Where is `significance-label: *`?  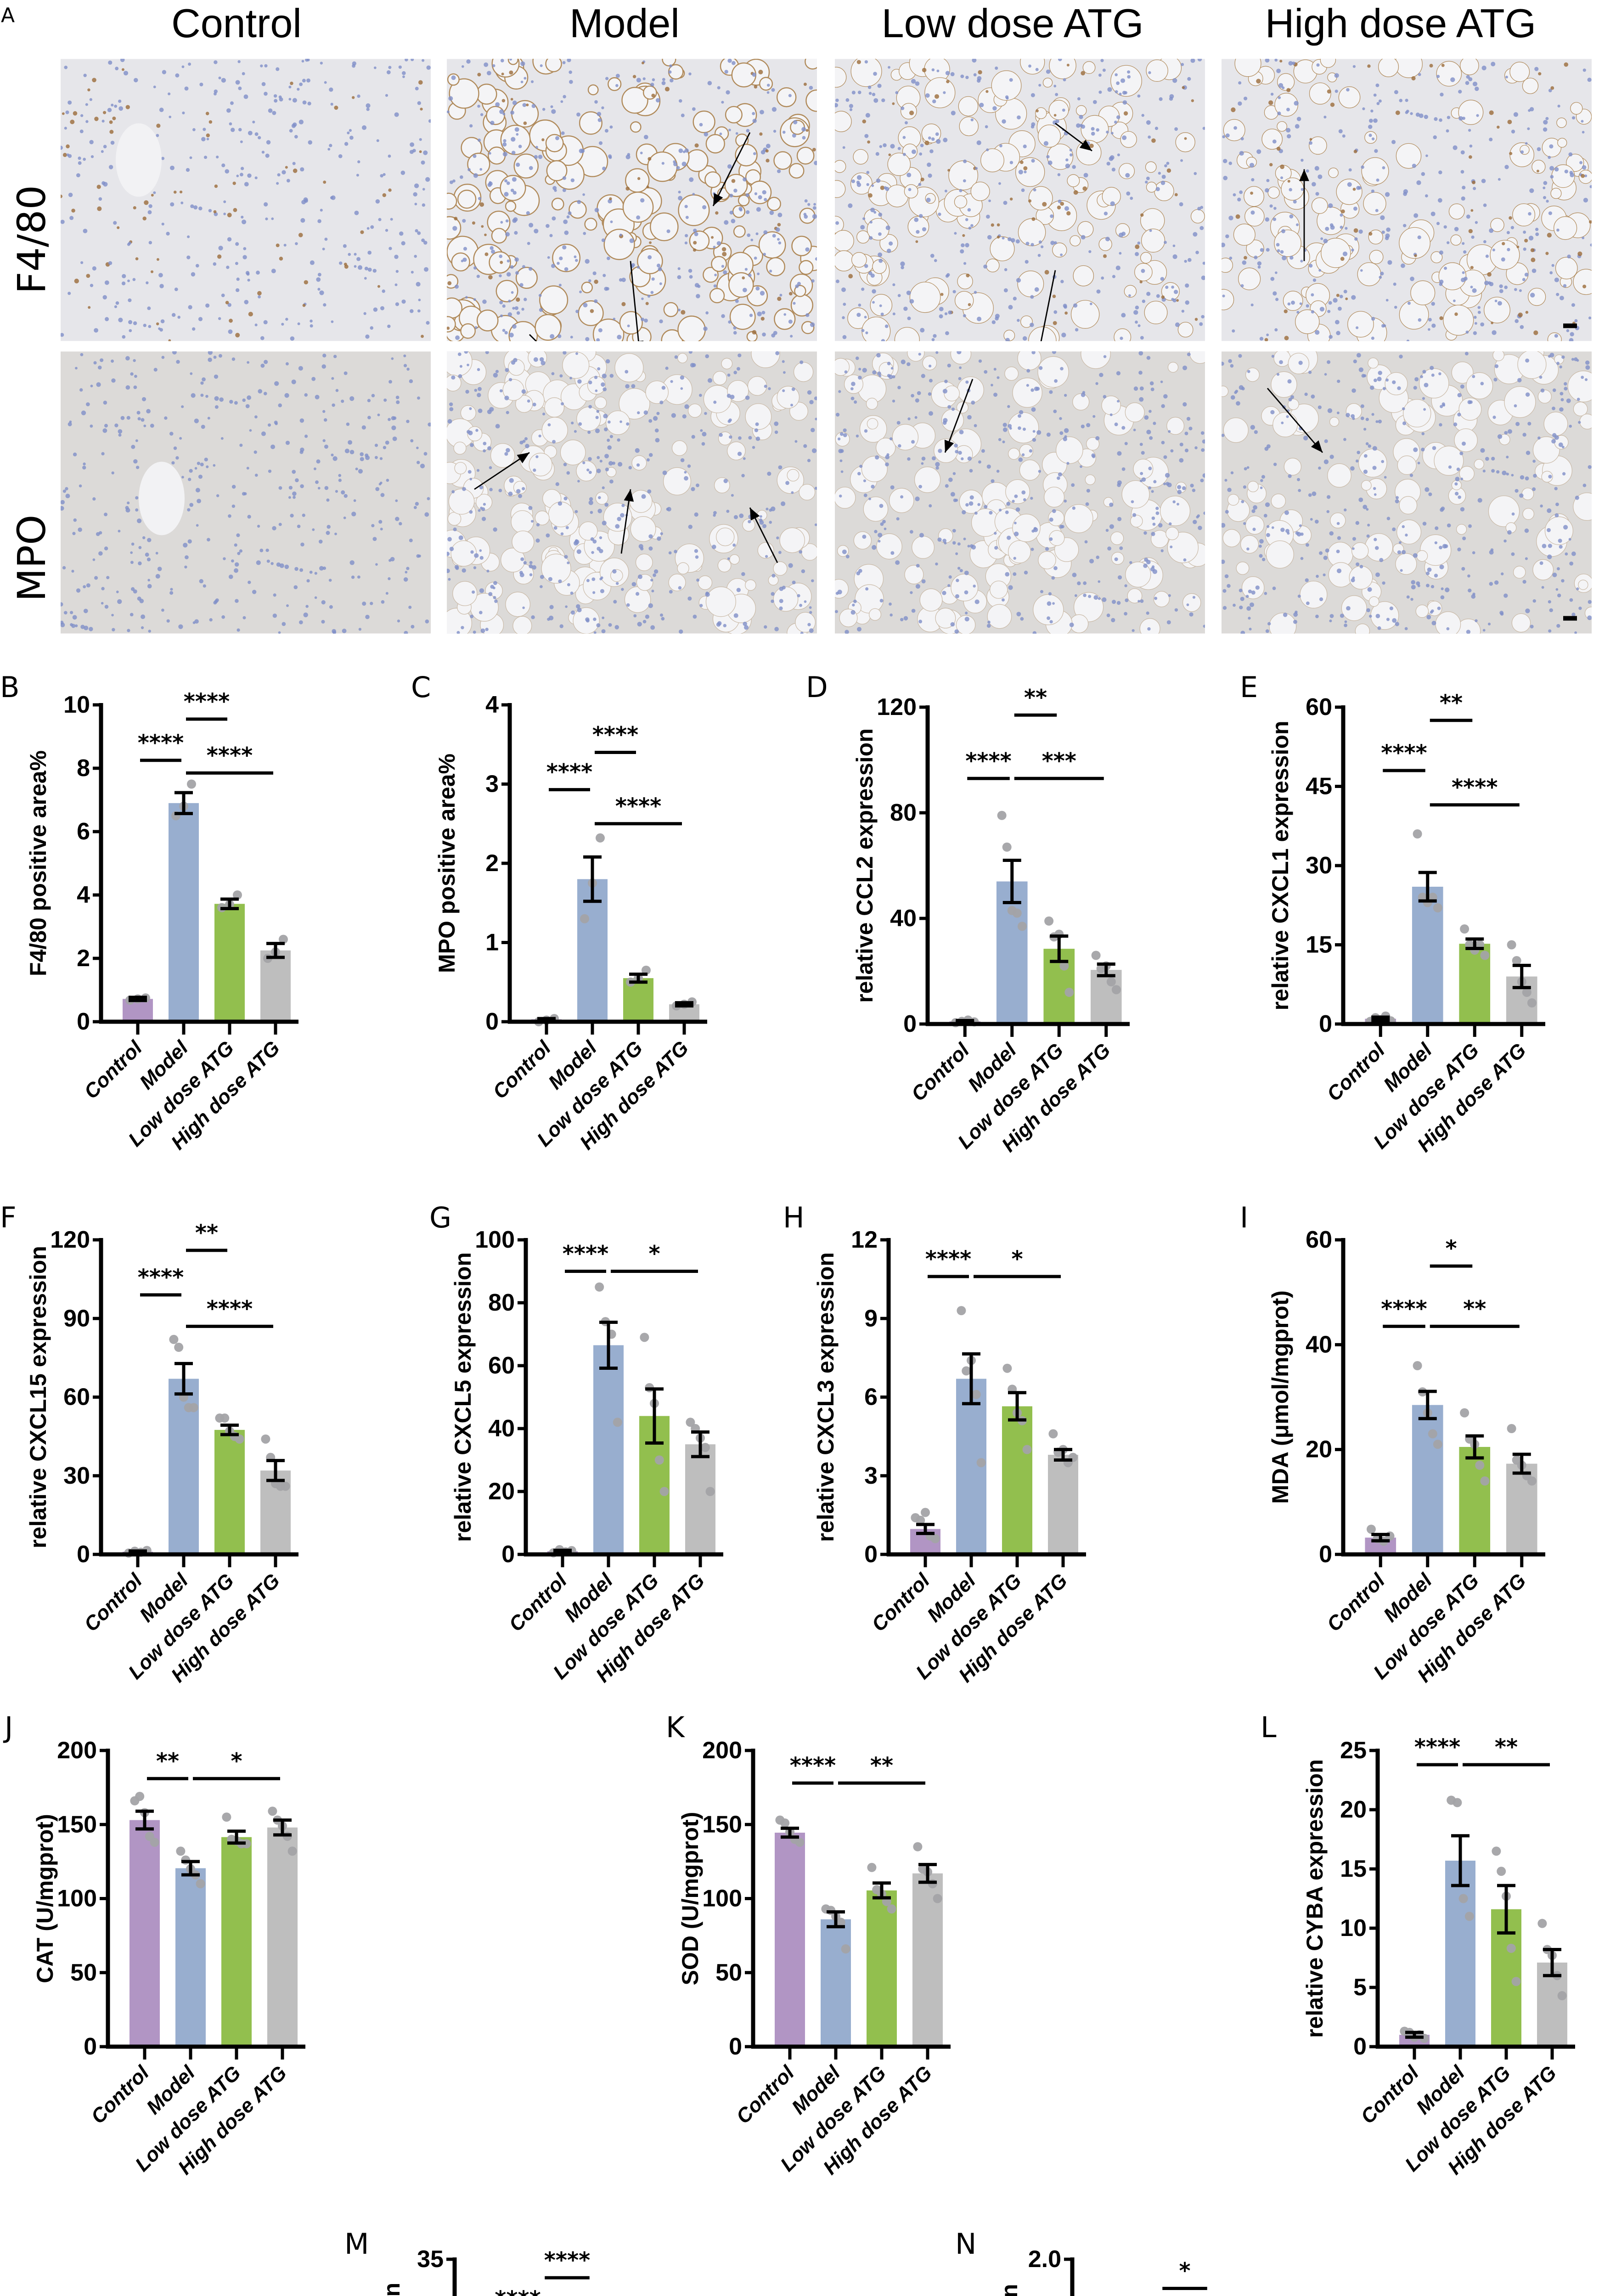
significance-label: * is located at coordinates (1017, 1259).